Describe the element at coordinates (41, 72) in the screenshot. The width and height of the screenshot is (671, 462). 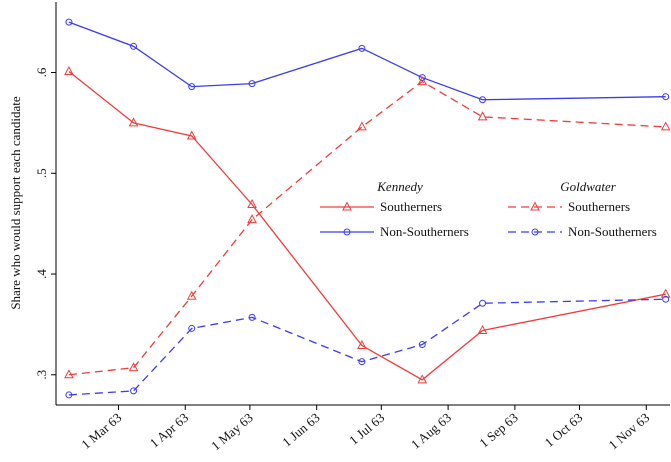
I see `y-tick-label: .6` at that location.